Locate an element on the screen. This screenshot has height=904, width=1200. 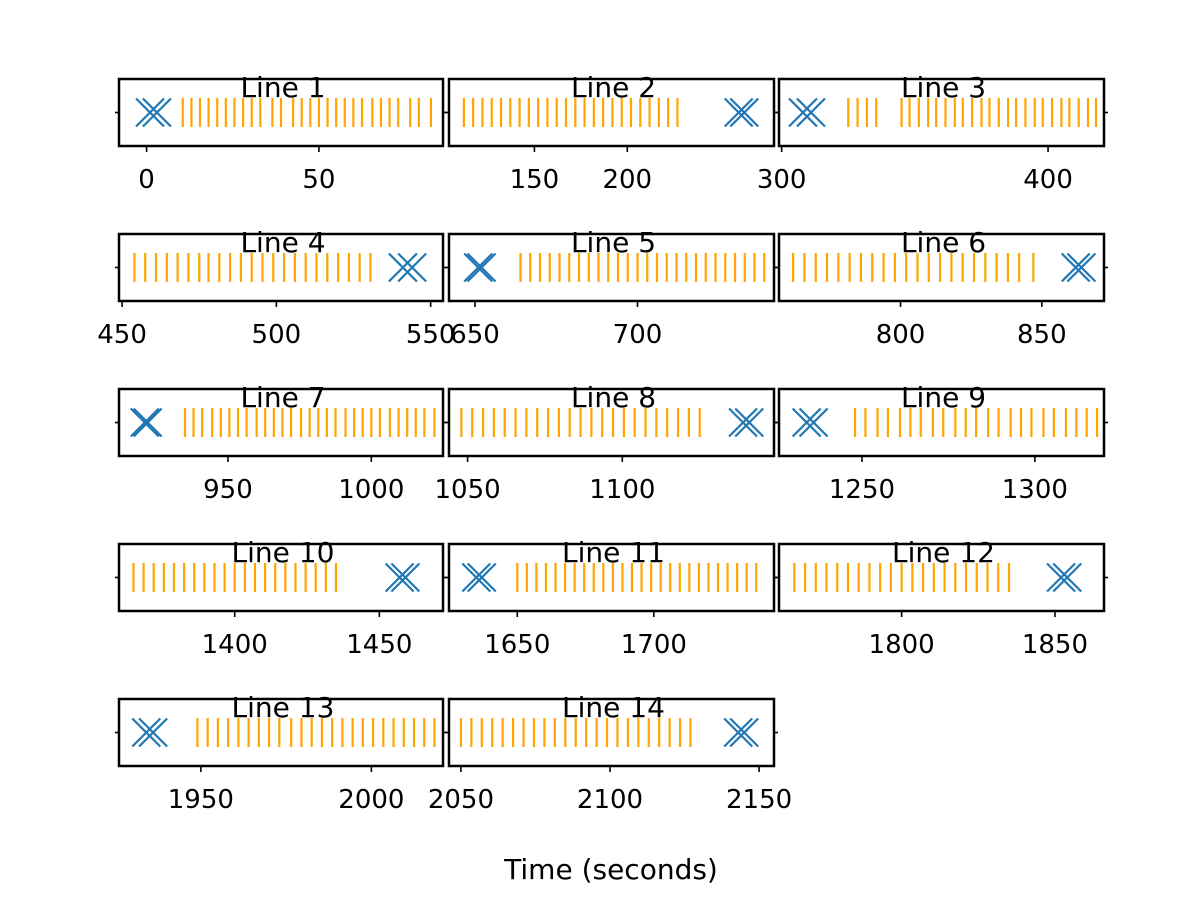
x-tick-label: 400 is located at coordinates (1048, 180).